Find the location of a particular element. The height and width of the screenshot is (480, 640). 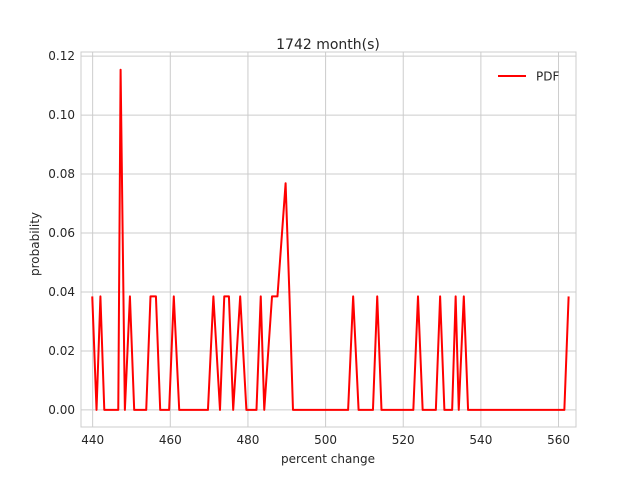

y-tick-label: 0.00 is located at coordinates (61, 410).